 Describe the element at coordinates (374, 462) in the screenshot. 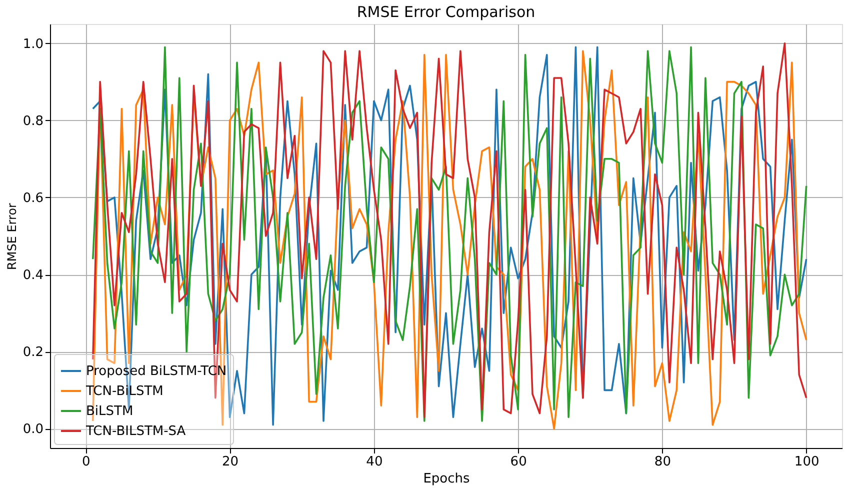

I see `x-tick-label: 40` at that location.